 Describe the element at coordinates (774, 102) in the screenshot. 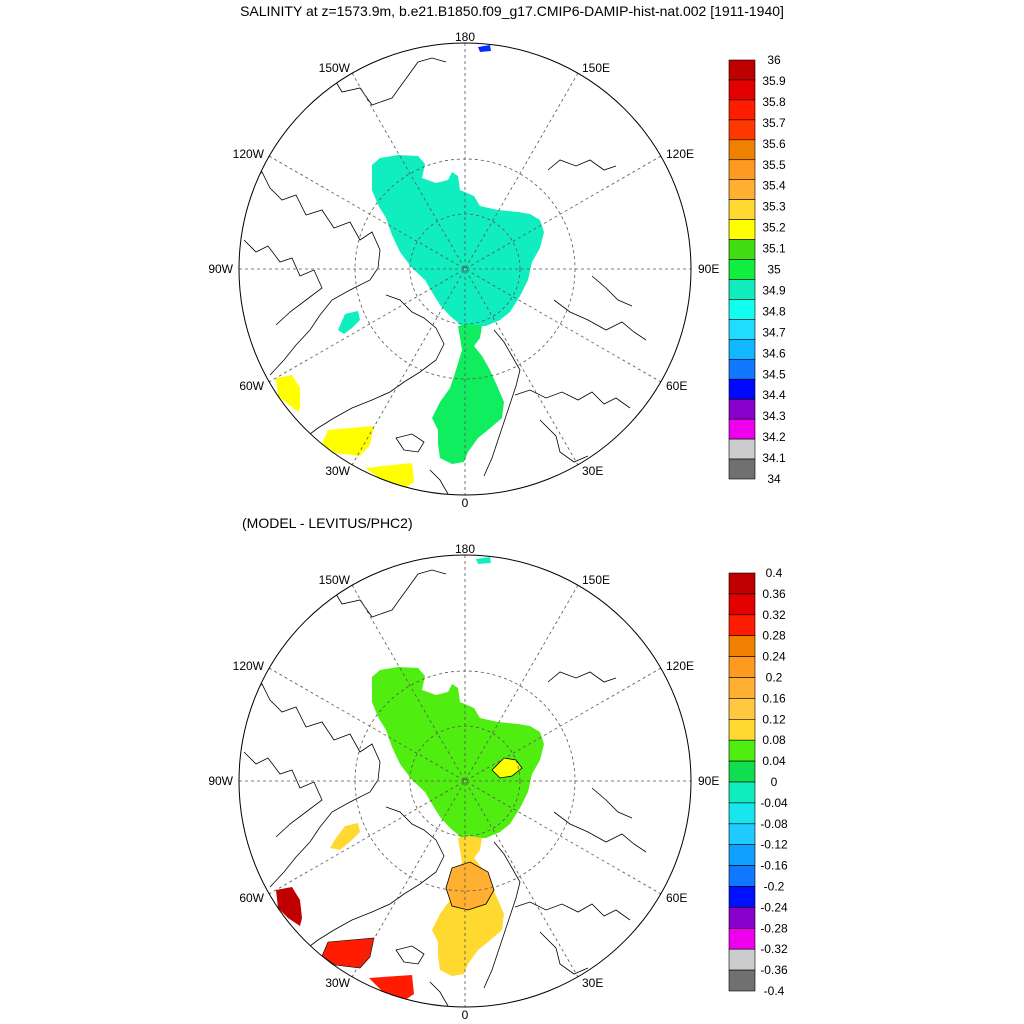

I see `colorbar-tick-label: 35.8` at that location.